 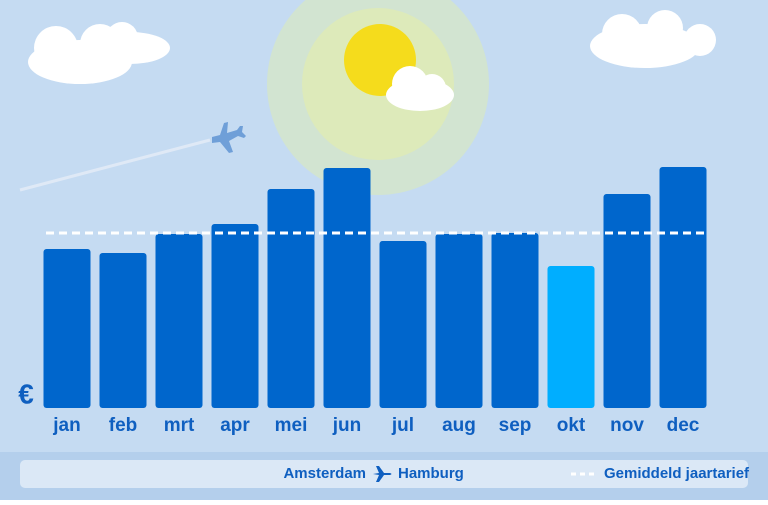 I want to click on x-tick-label: aug, so click(x=459, y=425).